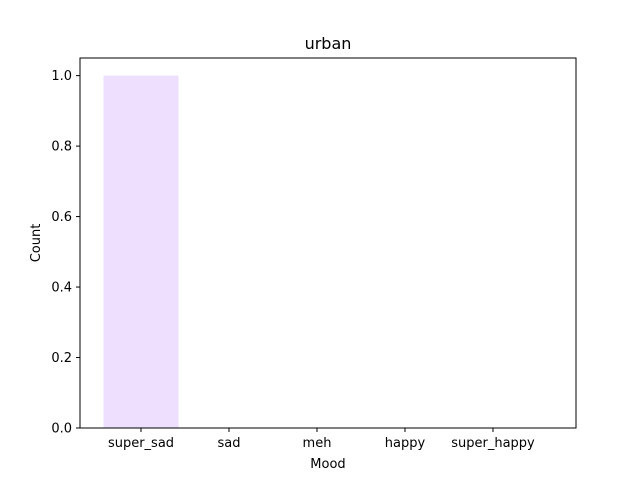  What do you see at coordinates (493, 443) in the screenshot?
I see `x-tick-label: super_happy` at bounding box center [493, 443].